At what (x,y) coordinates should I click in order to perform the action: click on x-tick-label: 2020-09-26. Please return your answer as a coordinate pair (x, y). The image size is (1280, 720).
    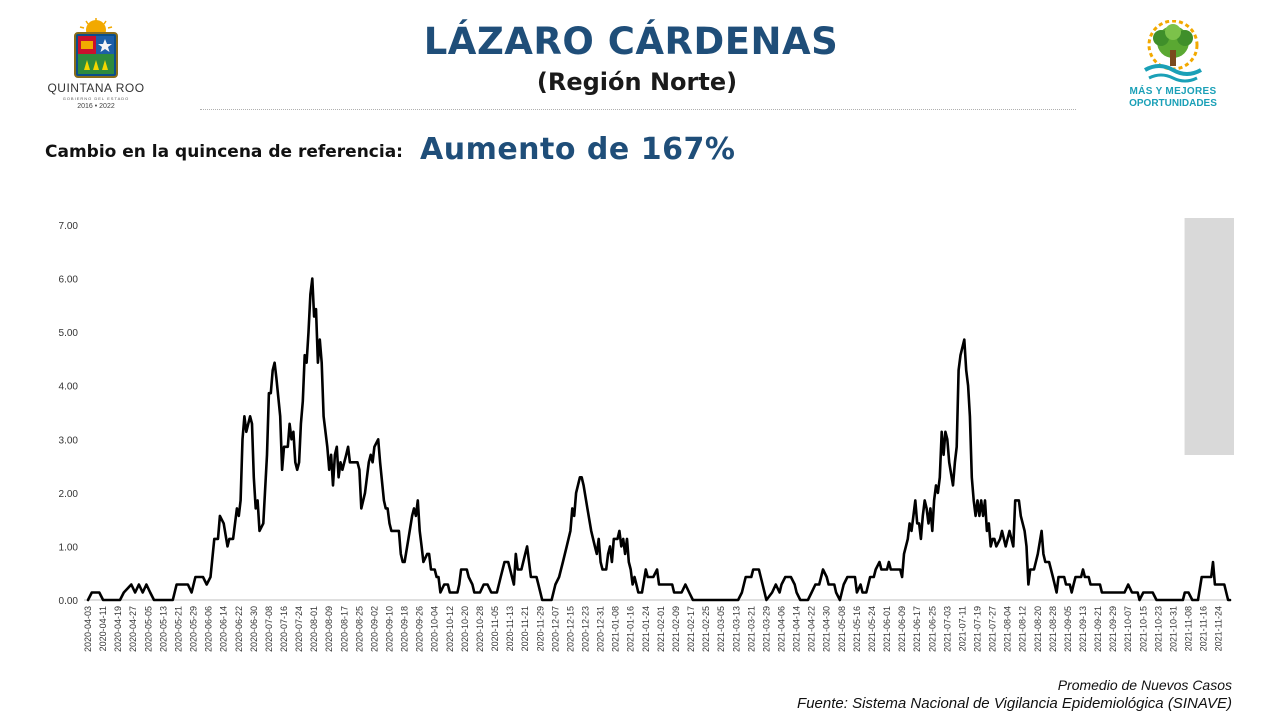
    Looking at the image, I should click on (420, 629).